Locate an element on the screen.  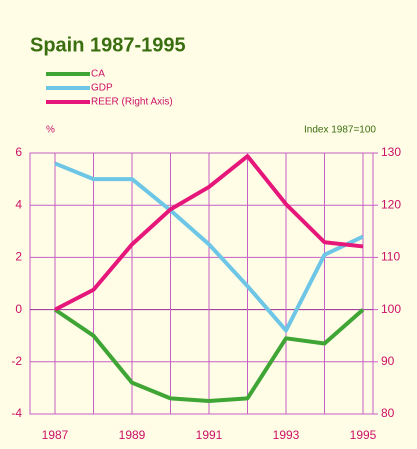
x-tick-label: 1995 is located at coordinates (363, 435).